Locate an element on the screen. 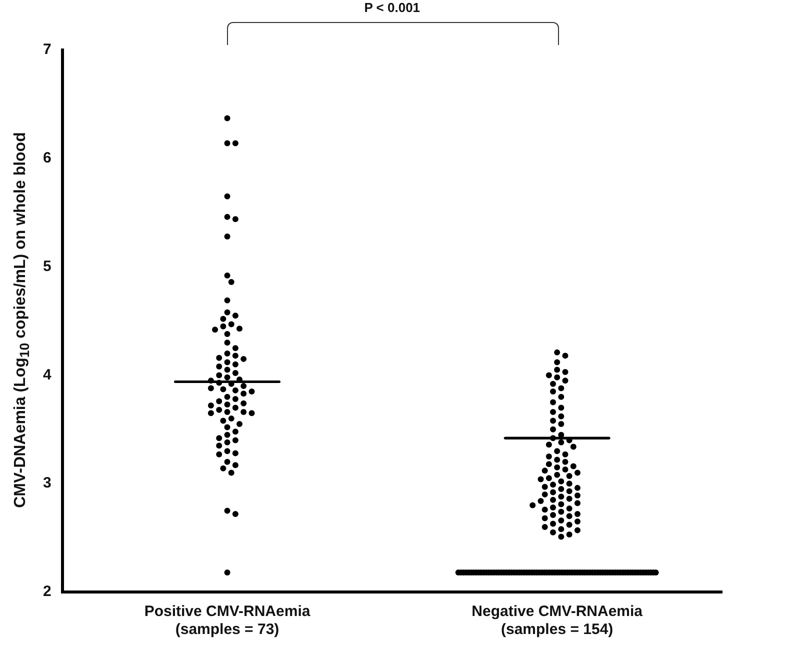 The width and height of the screenshot is (792, 652). y-tick-label: 2 is located at coordinates (47, 591).